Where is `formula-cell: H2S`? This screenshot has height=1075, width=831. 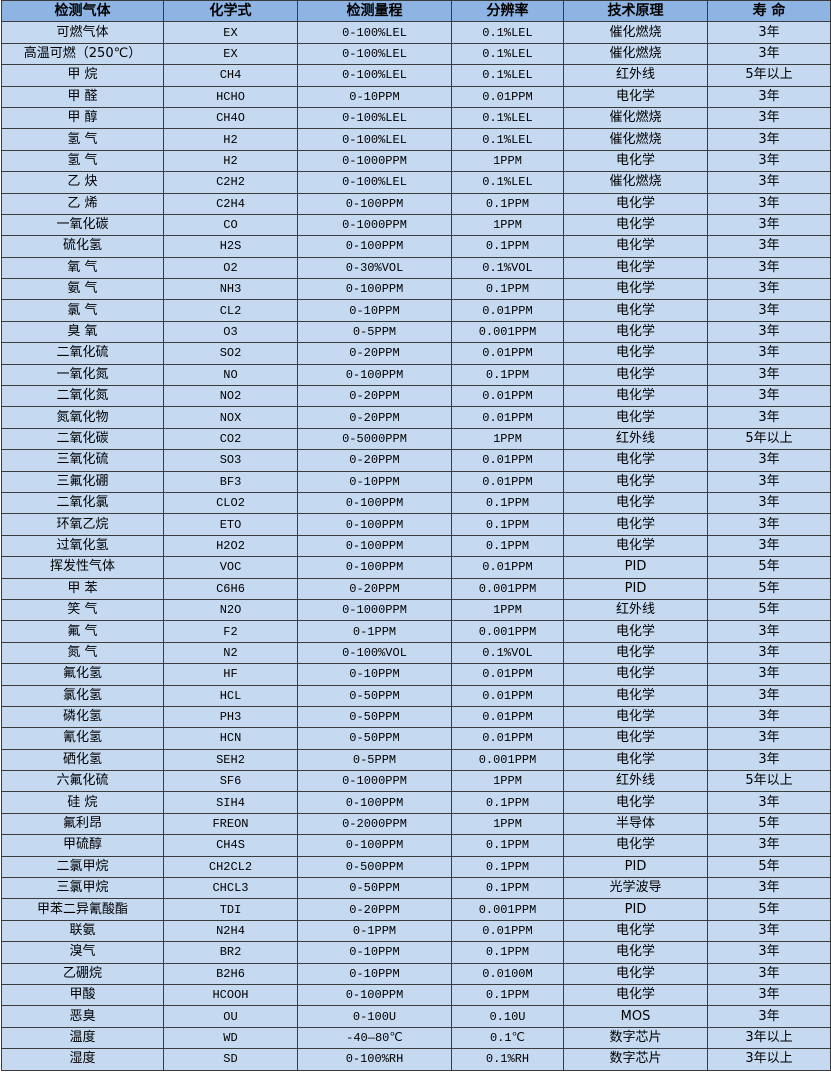 formula-cell: H2S is located at coordinates (230, 246).